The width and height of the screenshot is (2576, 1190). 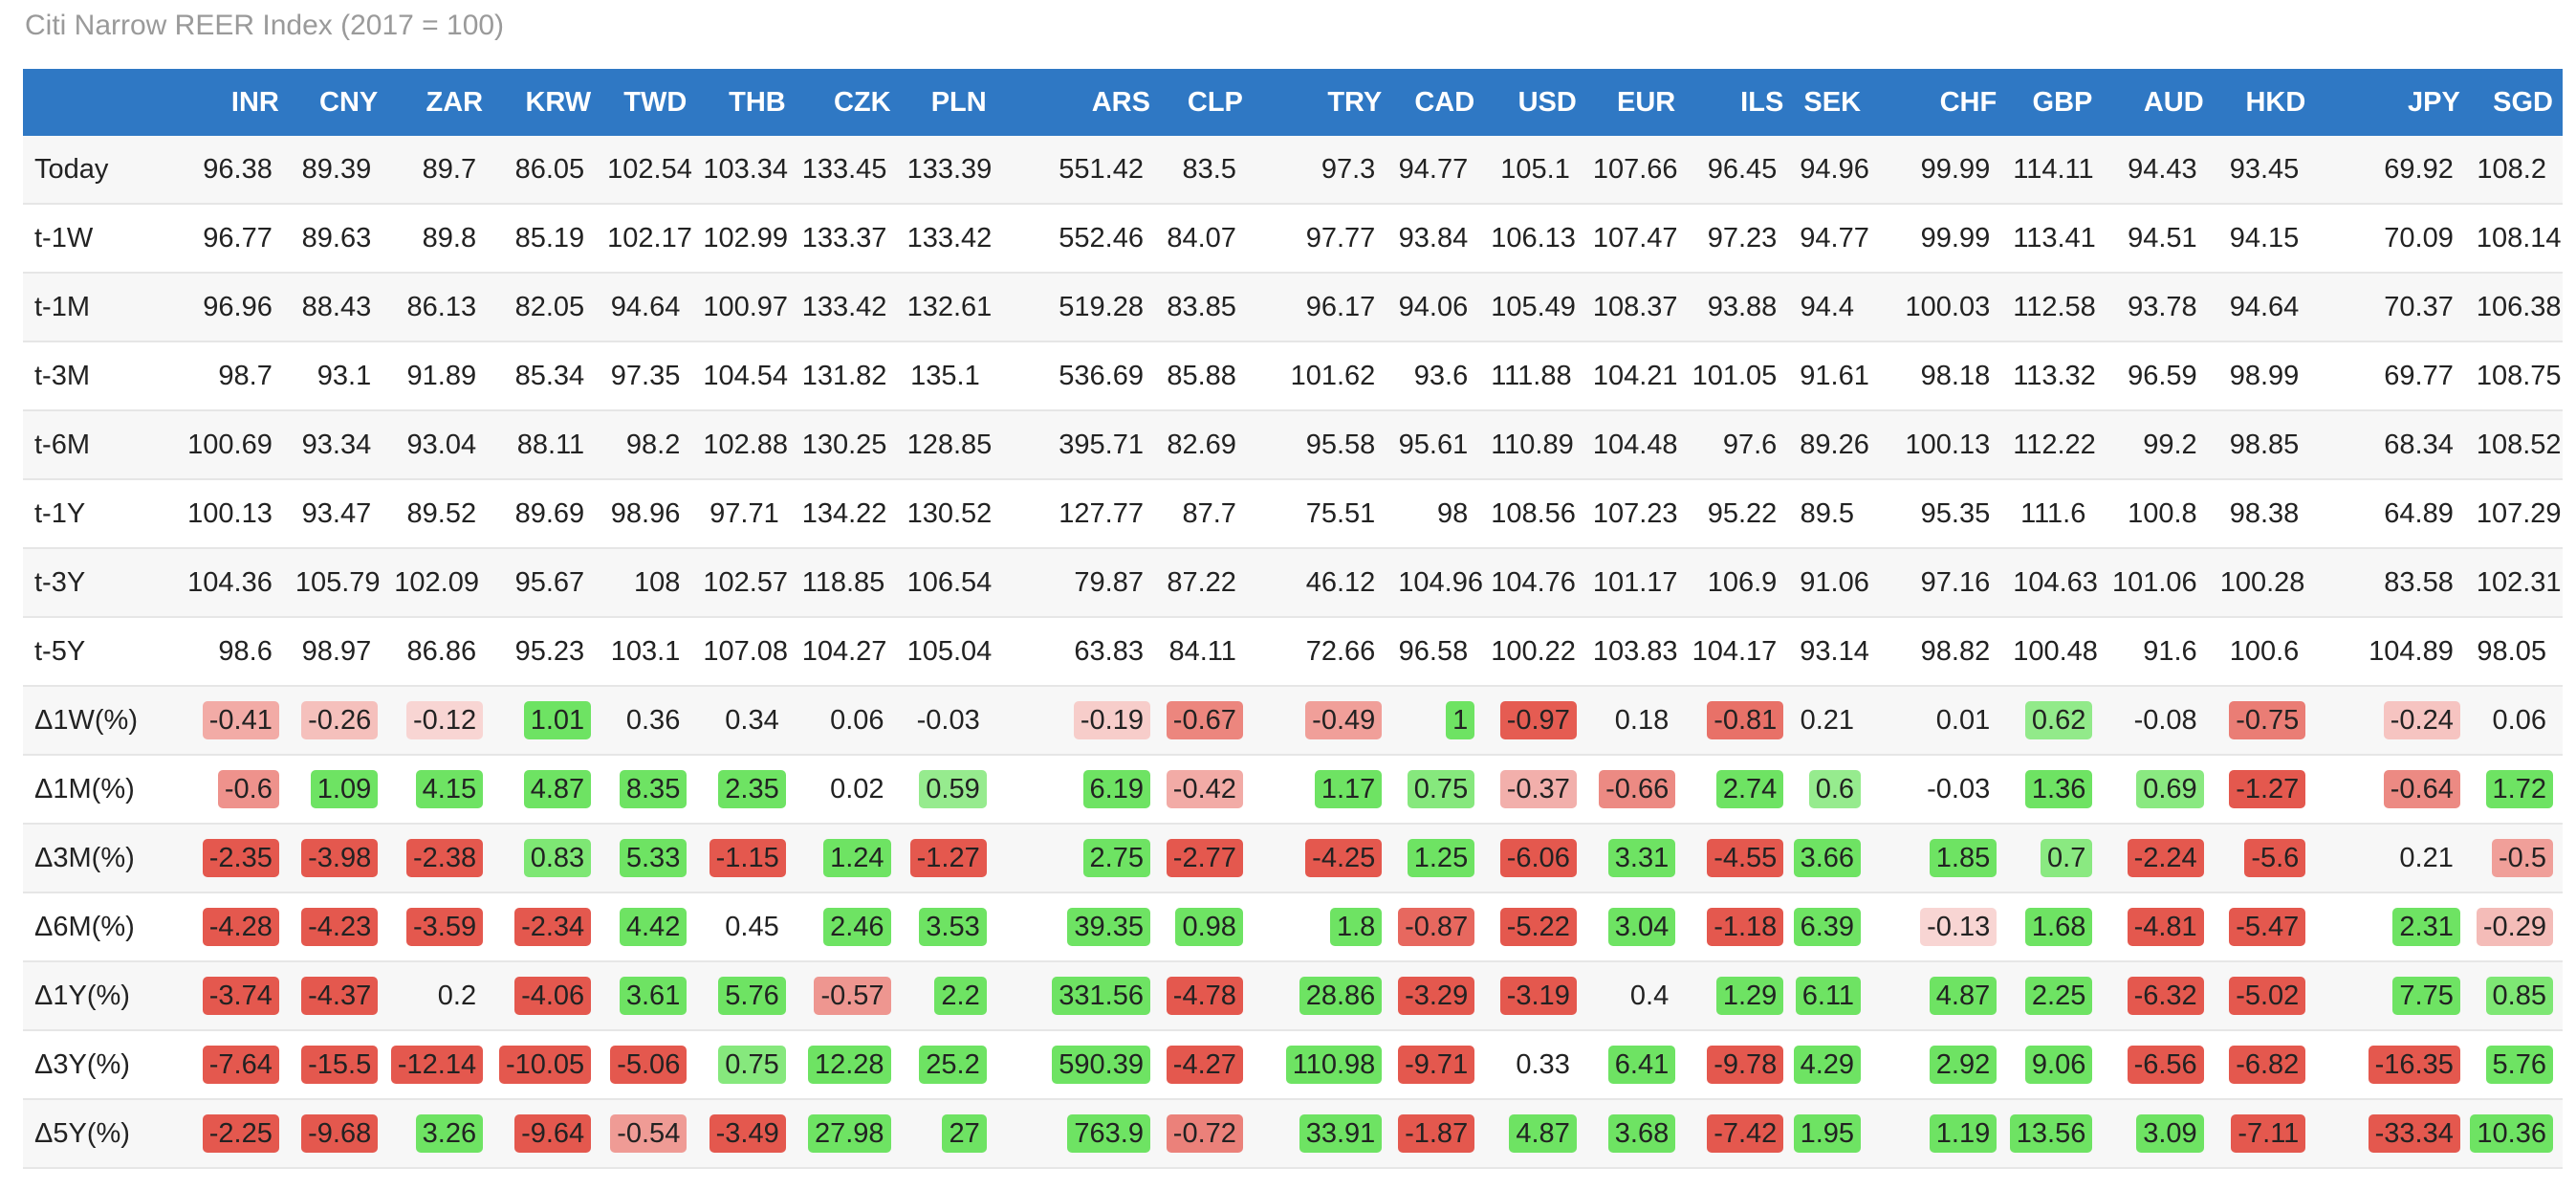 I want to click on cell-value: 0.6, so click(x=1835, y=789).